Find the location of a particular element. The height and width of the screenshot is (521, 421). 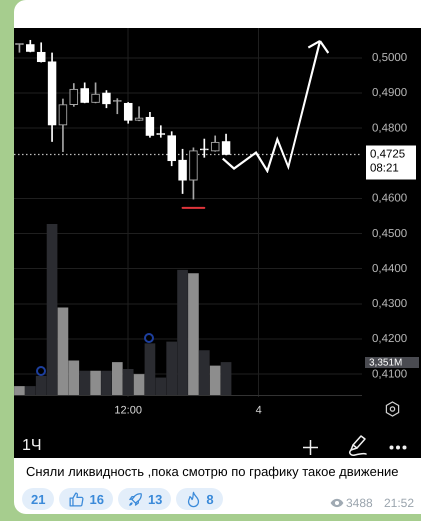

text: 13 is located at coordinates (155, 499).